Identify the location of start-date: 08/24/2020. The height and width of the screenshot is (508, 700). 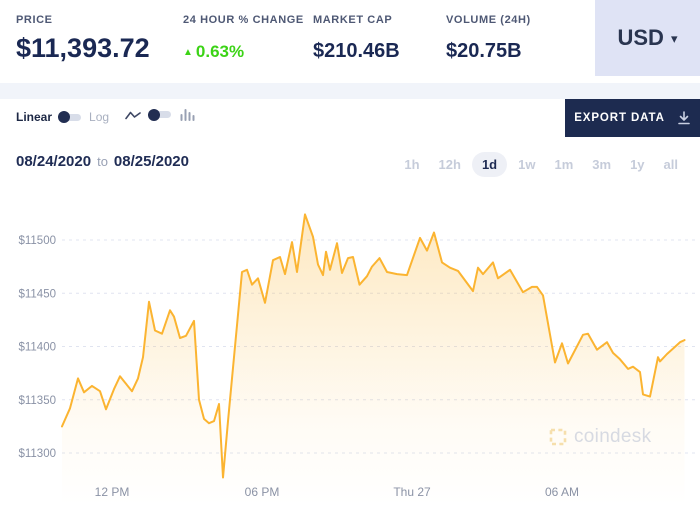
(54, 161).